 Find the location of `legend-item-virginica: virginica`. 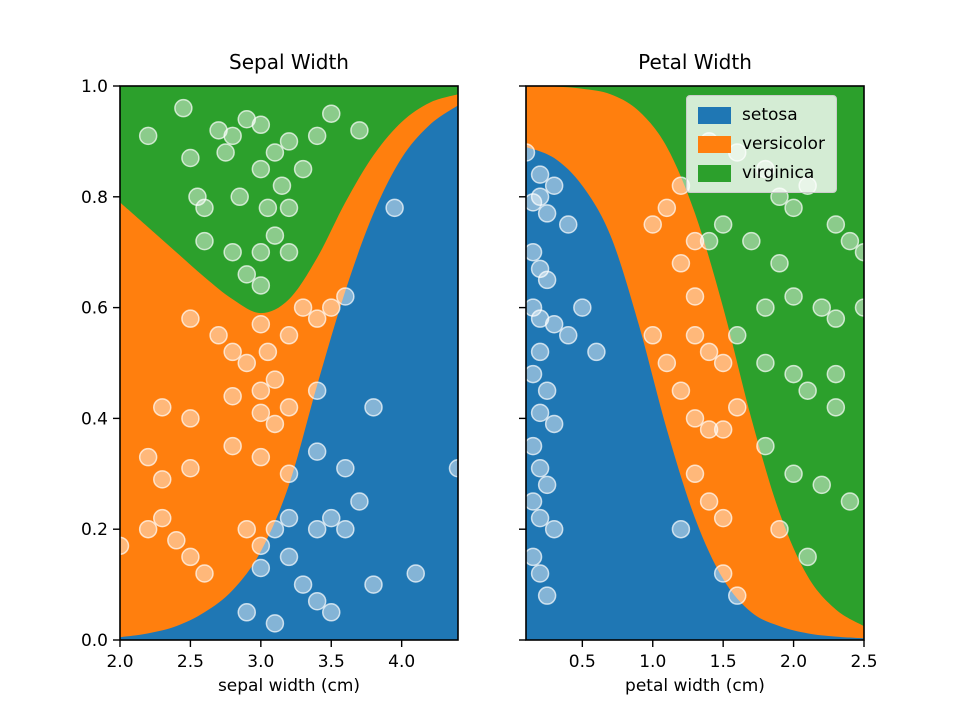

legend-item-virginica: virginica is located at coordinates (761, 173).